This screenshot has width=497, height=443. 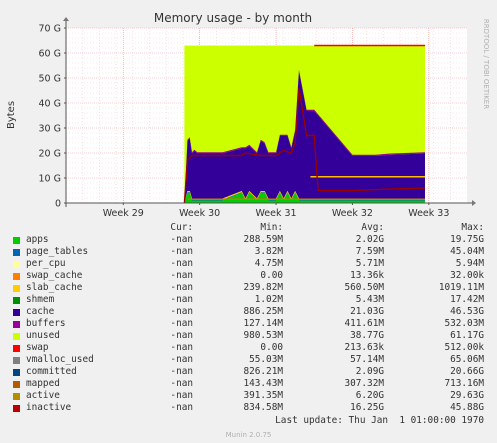 I want to click on last-update: Last update: Thu Jan 1 01:00:00 1970, so click(x=379, y=420).